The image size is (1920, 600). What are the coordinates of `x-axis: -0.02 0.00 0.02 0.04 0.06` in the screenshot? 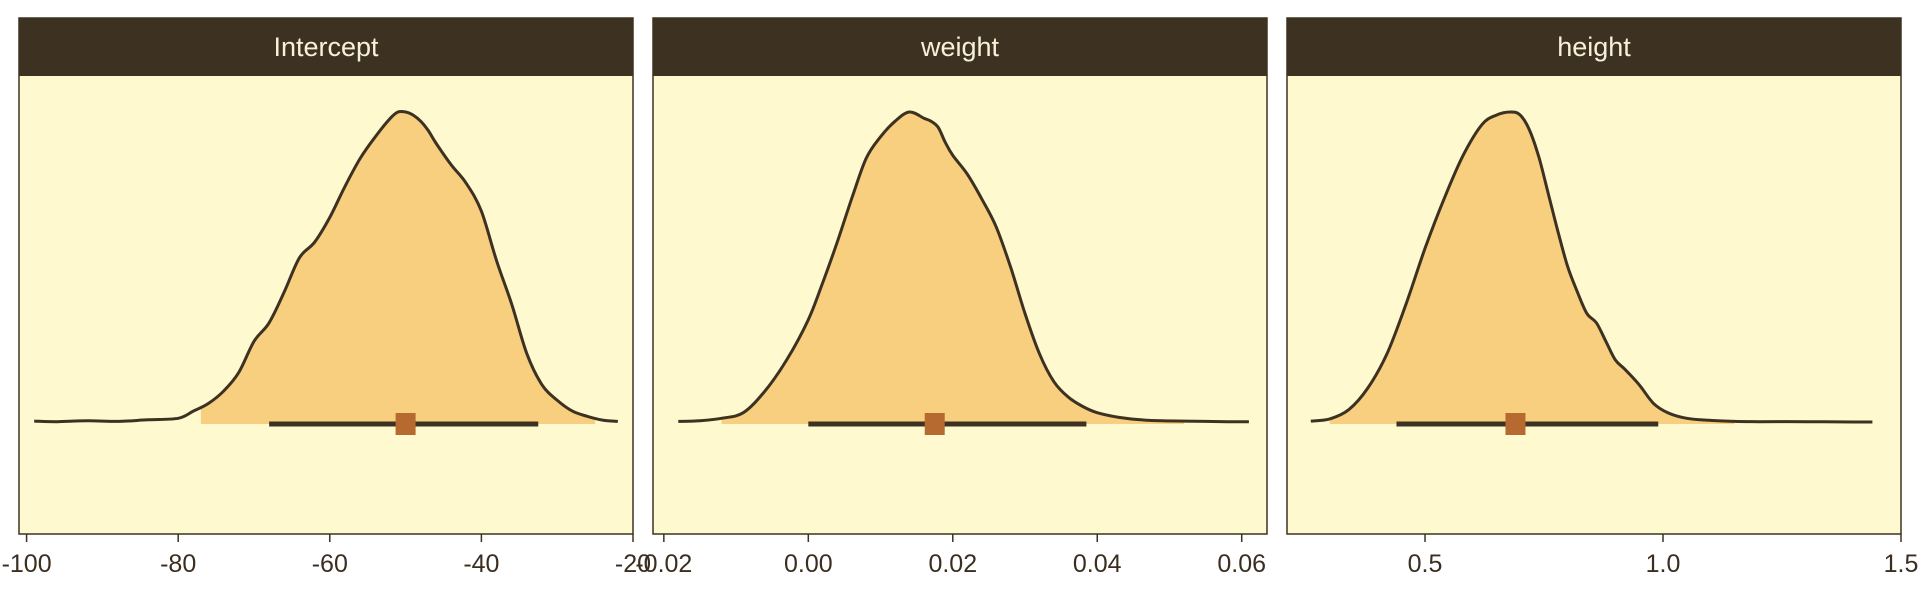 It's located at (950, 556).